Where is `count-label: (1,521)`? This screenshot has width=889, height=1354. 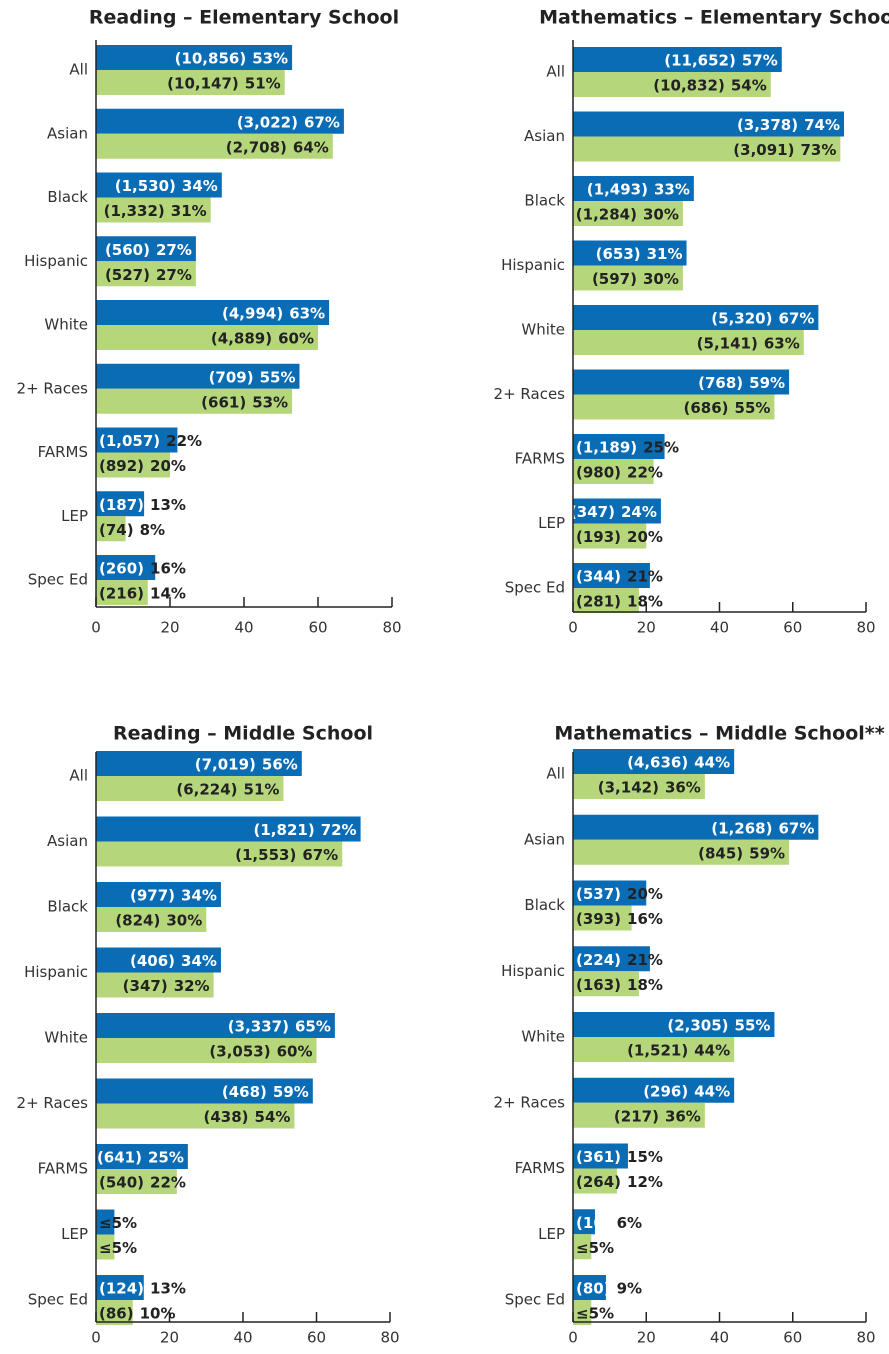 count-label: (1,521) is located at coordinates (657, 1050).